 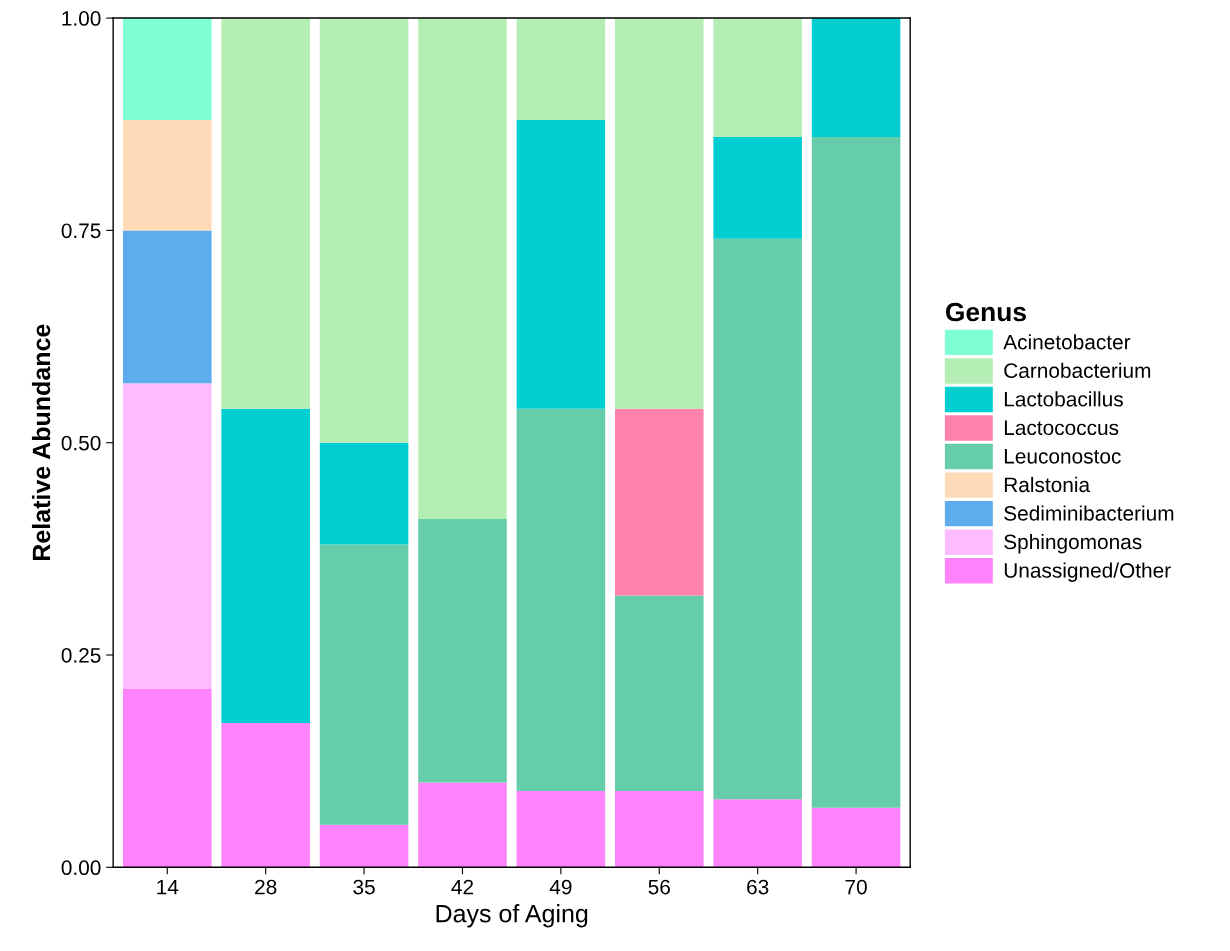 What do you see at coordinates (81, 231) in the screenshot?
I see `y-tick-label: 0.75` at bounding box center [81, 231].